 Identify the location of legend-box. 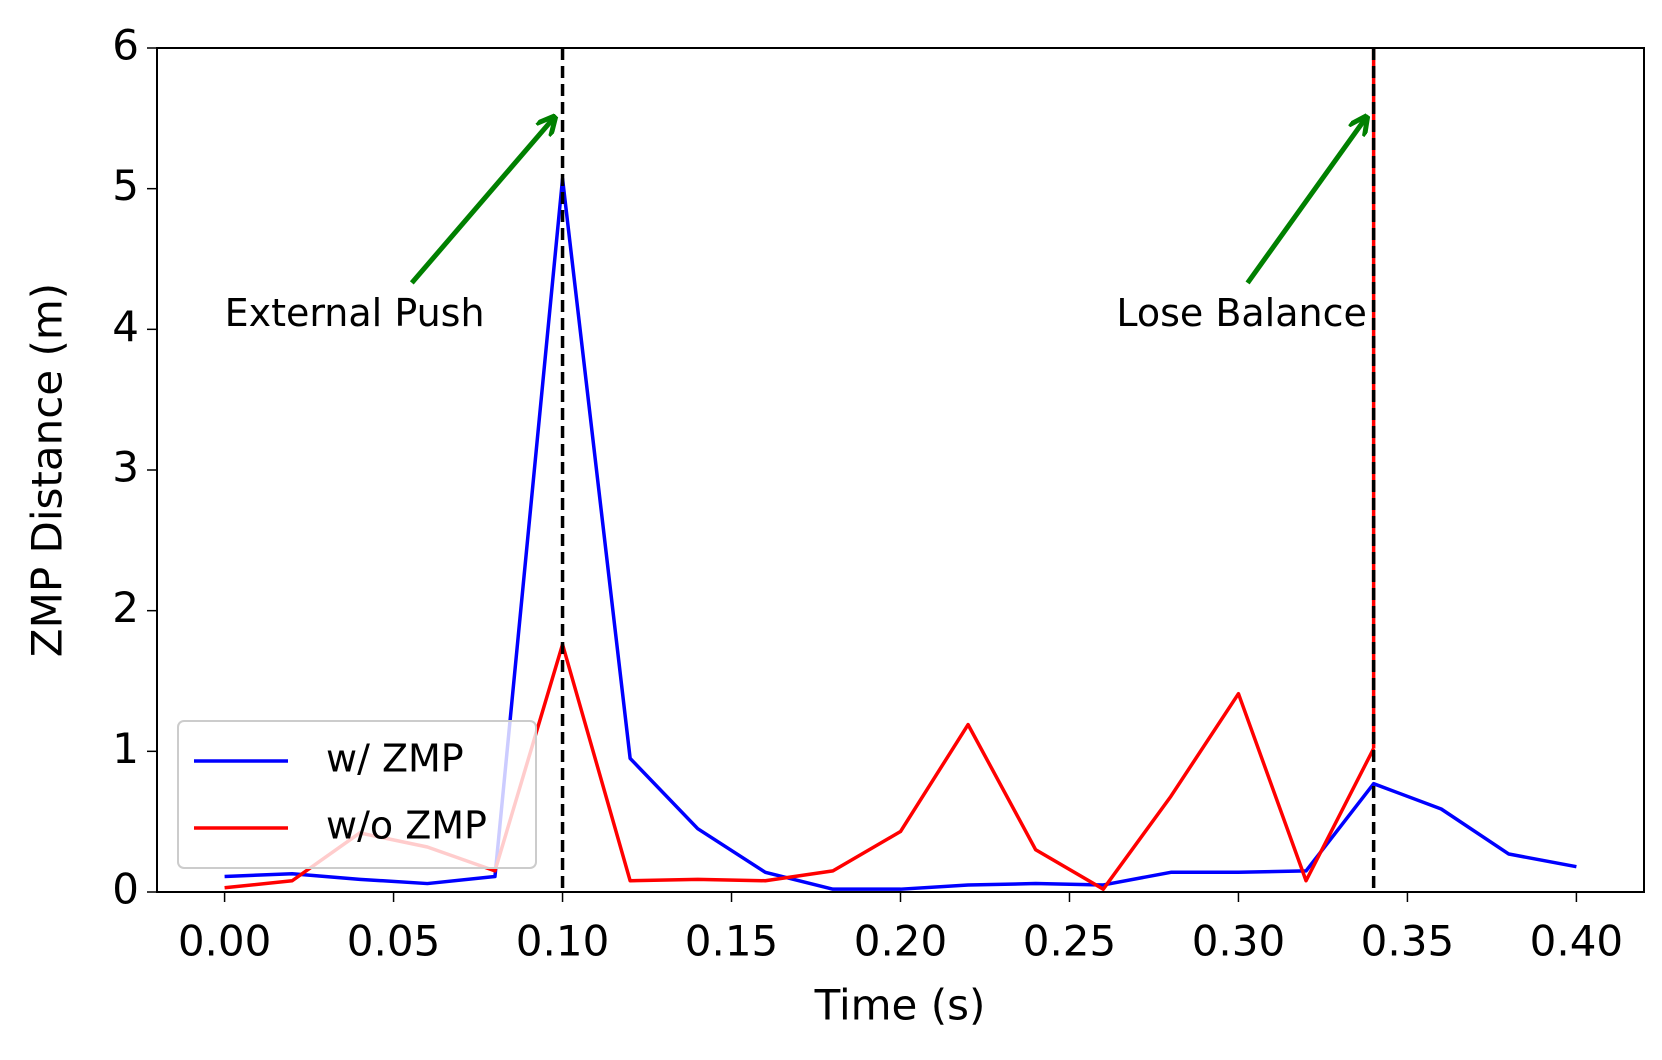
(357, 794).